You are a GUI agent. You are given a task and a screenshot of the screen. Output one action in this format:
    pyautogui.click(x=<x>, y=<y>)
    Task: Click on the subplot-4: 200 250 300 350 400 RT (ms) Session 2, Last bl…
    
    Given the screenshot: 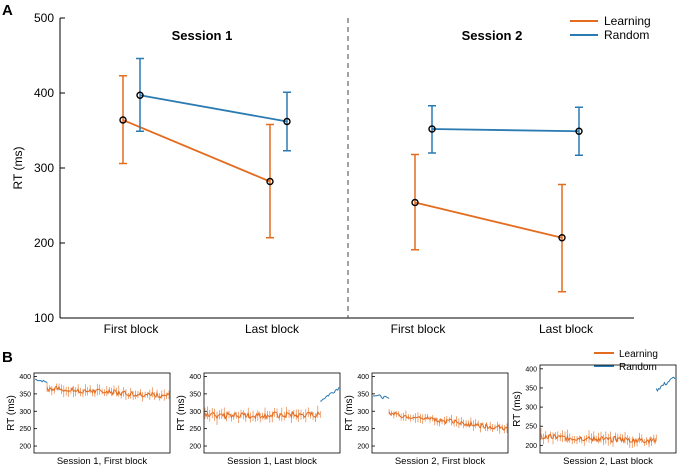 What is the action you would take?
    pyautogui.click(x=594, y=415)
    